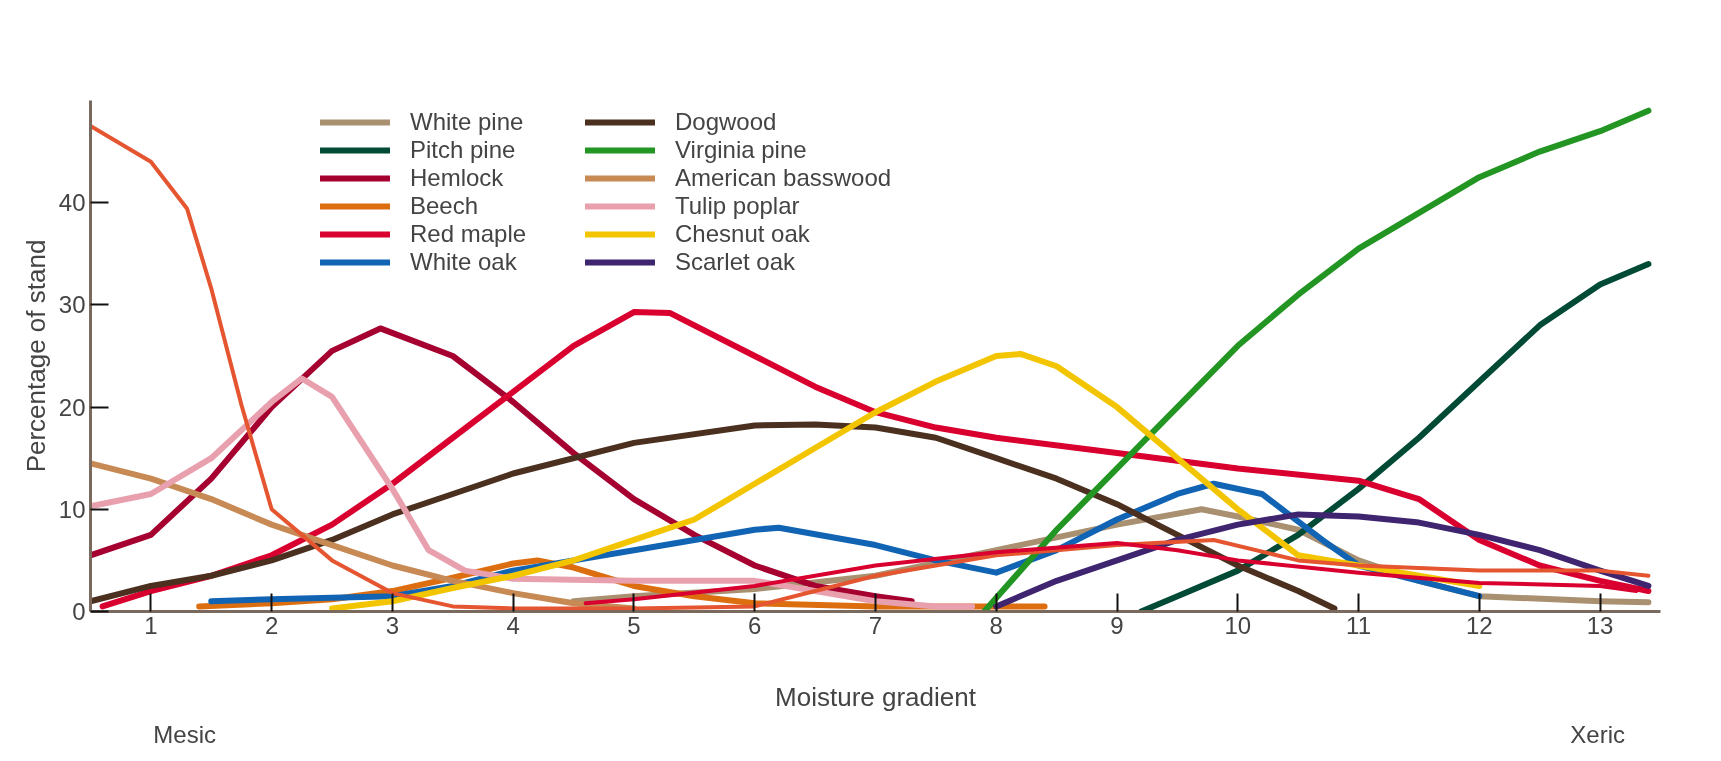 This screenshot has width=1721, height=761. I want to click on x-tick-label: 2, so click(271, 625).